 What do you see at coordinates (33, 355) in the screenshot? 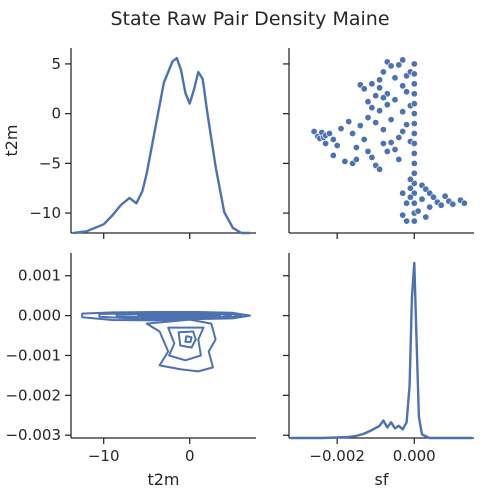
I see `y-tick-label: −0.001` at bounding box center [33, 355].